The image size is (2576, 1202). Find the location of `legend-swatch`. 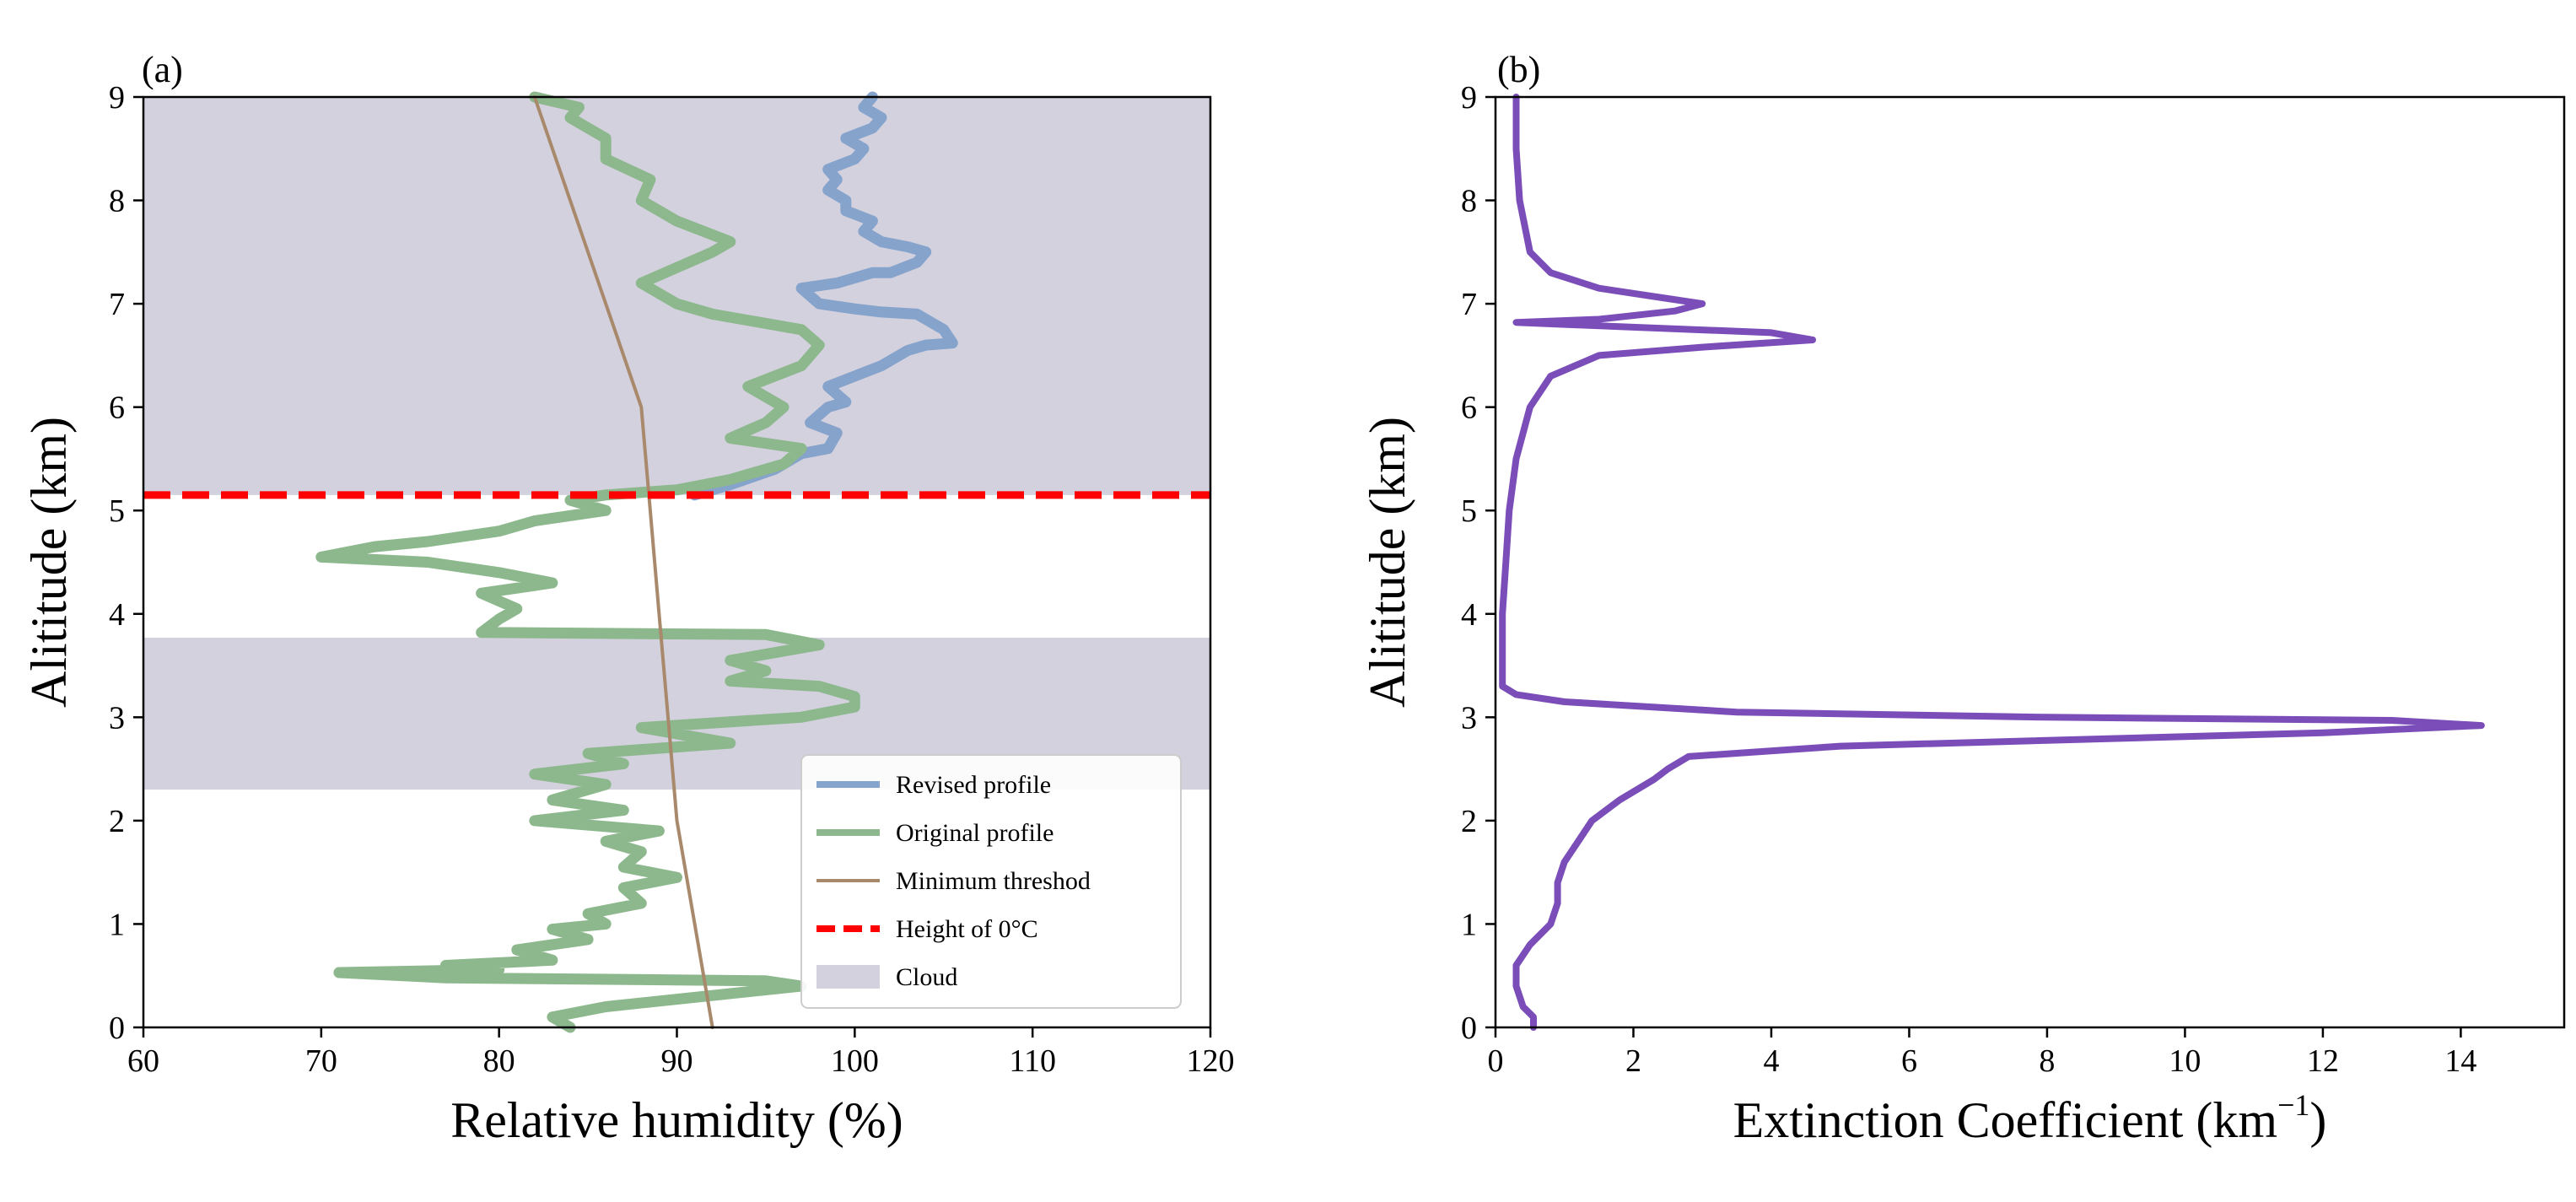

legend-swatch is located at coordinates (848, 977).